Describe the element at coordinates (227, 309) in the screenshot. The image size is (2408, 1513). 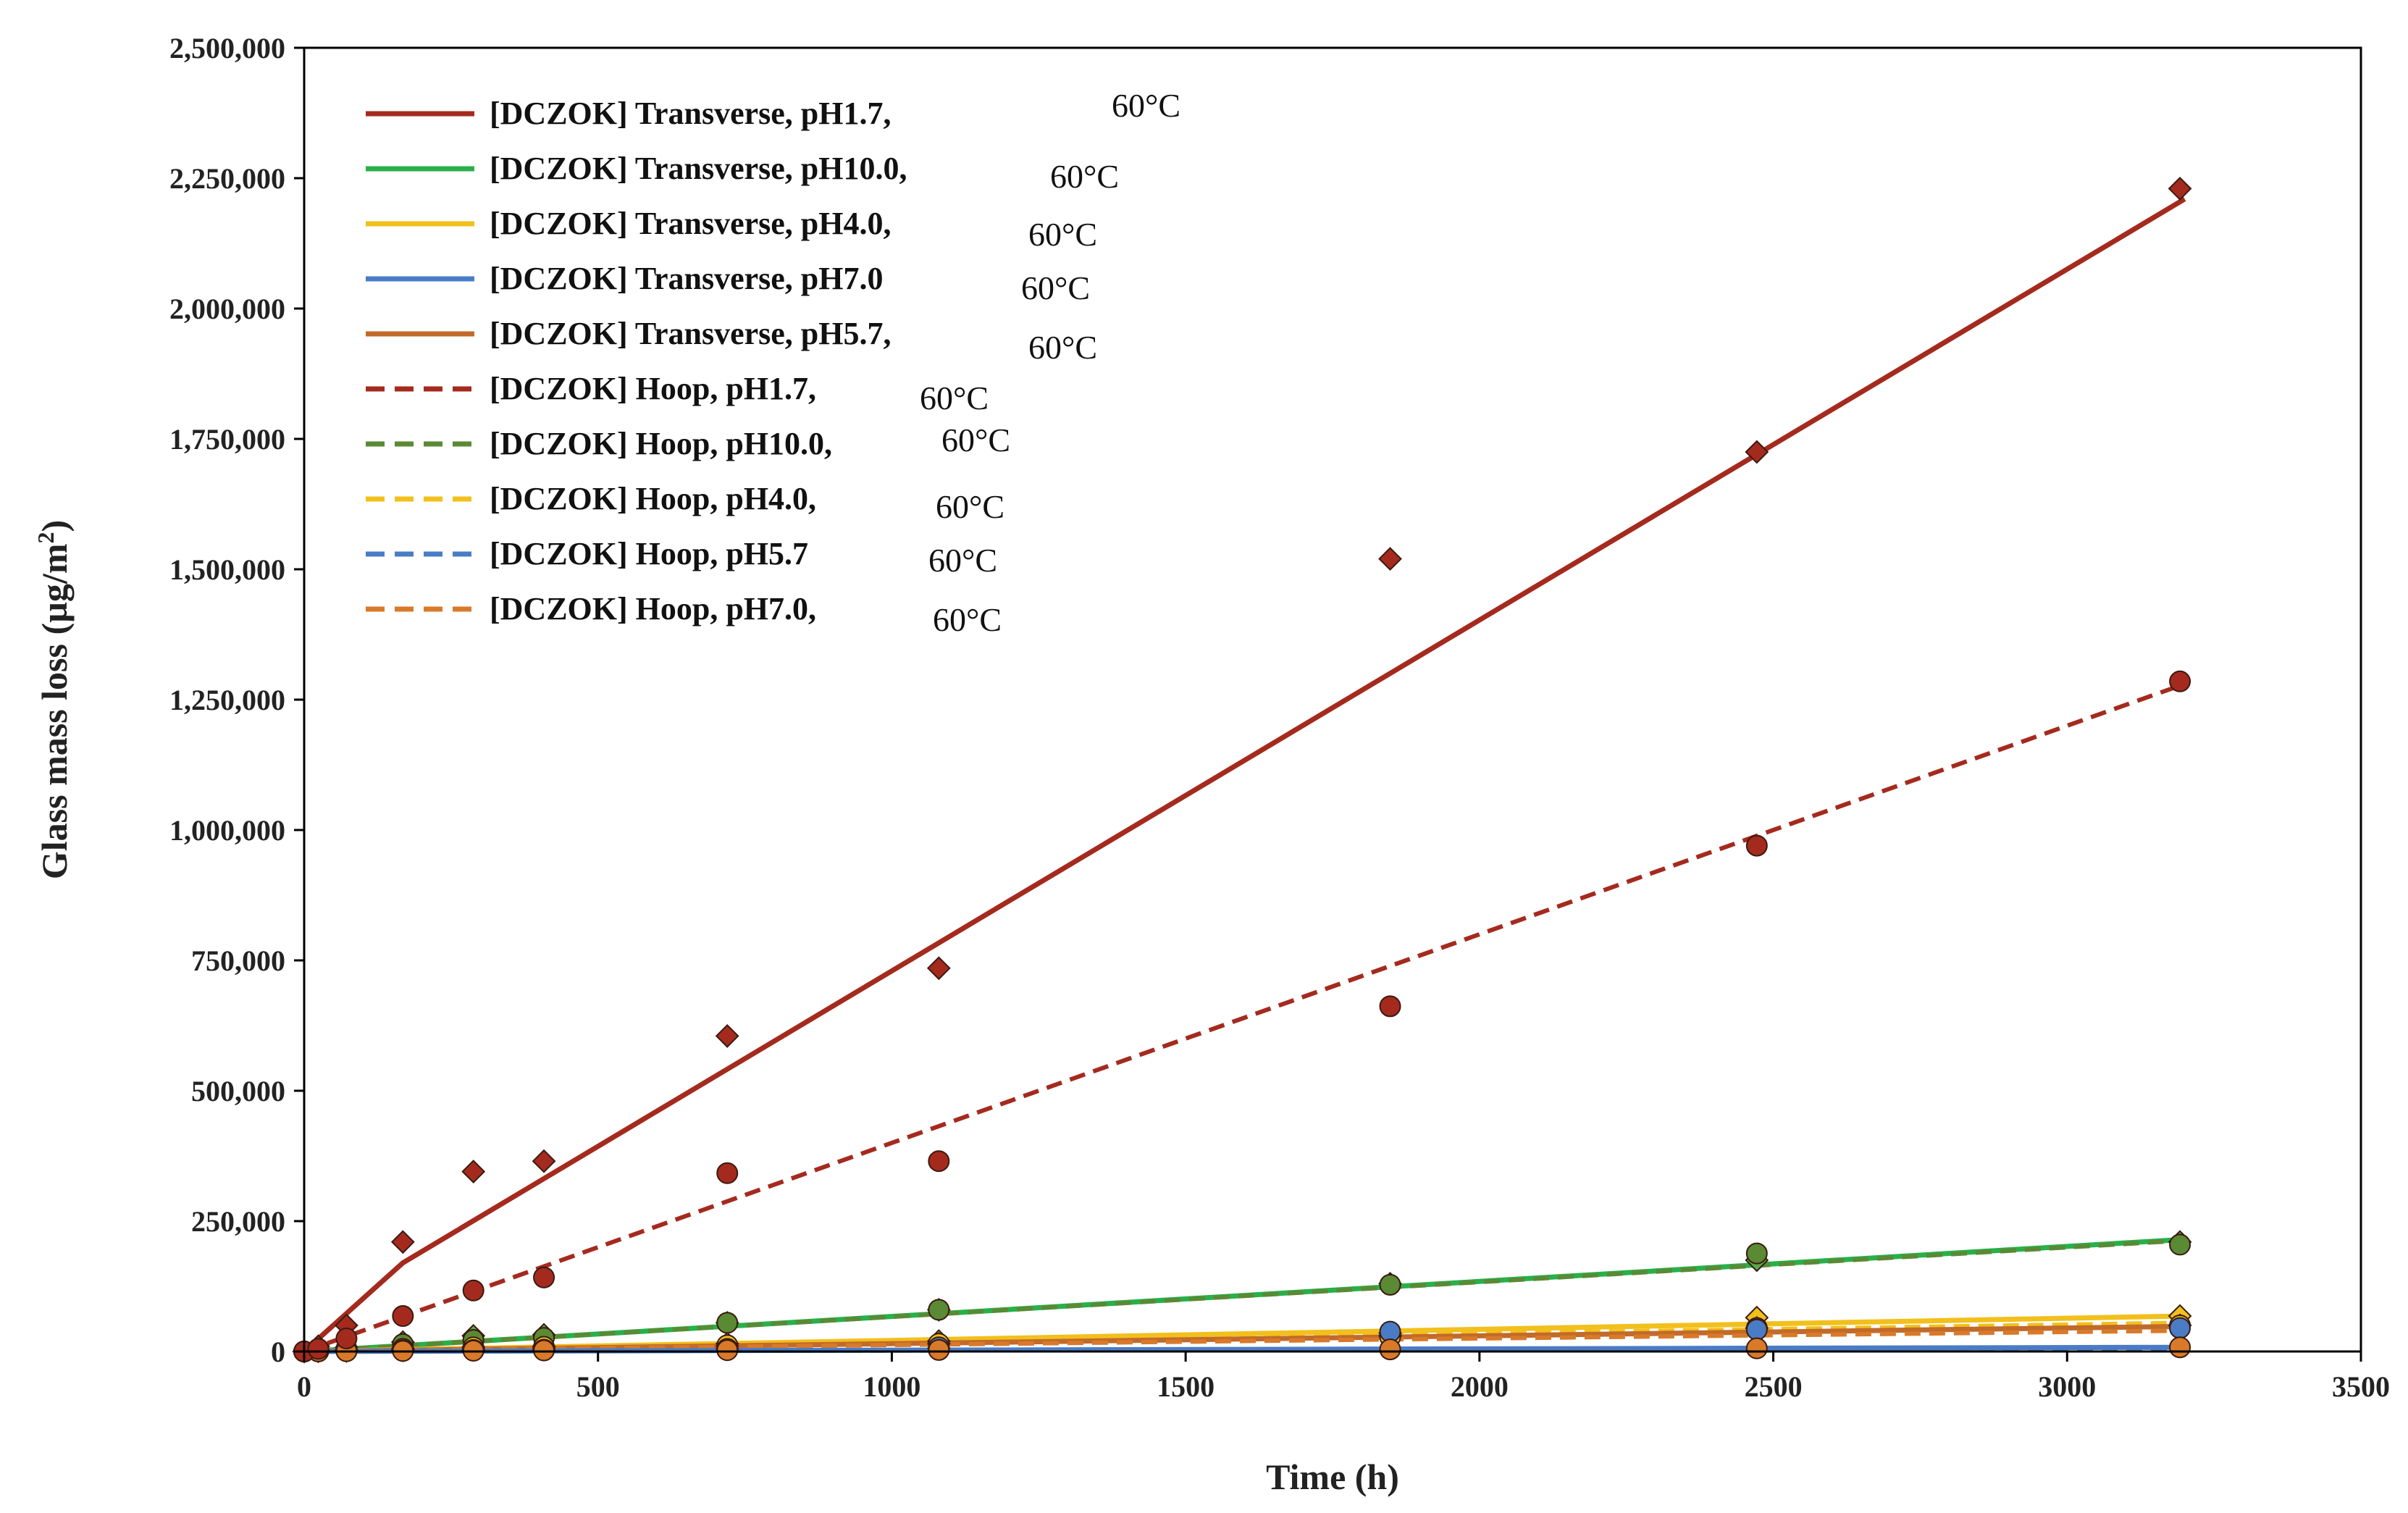
I see `y-tick-label: 2,000,000` at that location.